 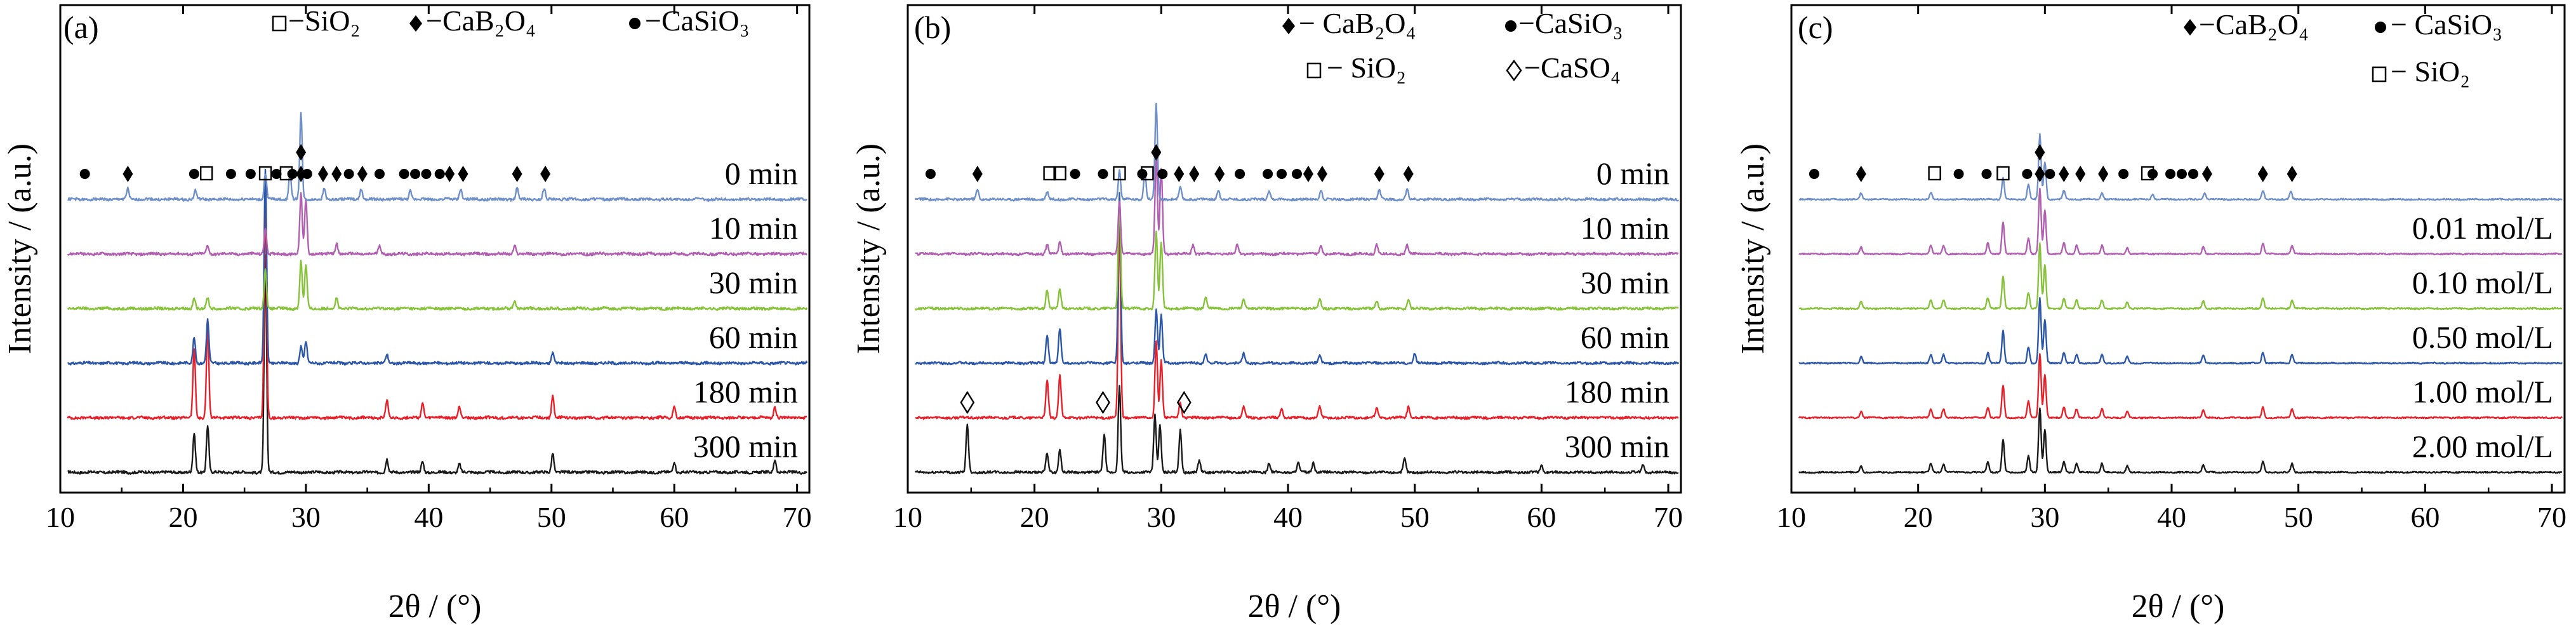 What do you see at coordinates (745, 391) in the screenshot?
I see `trace-label: 180 min` at bounding box center [745, 391].